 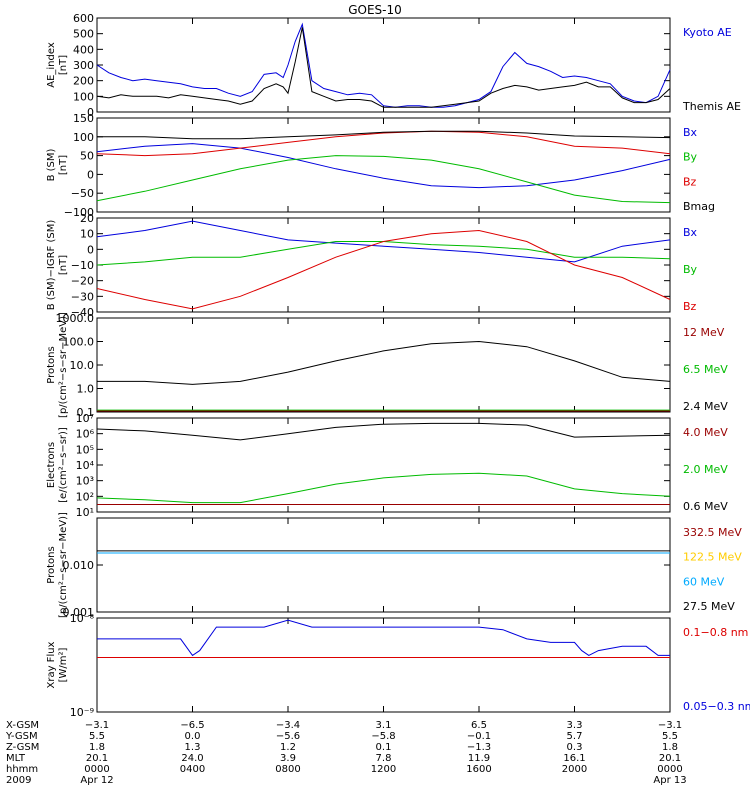 What do you see at coordinates (63, 365) in the screenshot?
I see `y-axis-label: [p/(cm²−s−sr−MeV)]` at bounding box center [63, 365].